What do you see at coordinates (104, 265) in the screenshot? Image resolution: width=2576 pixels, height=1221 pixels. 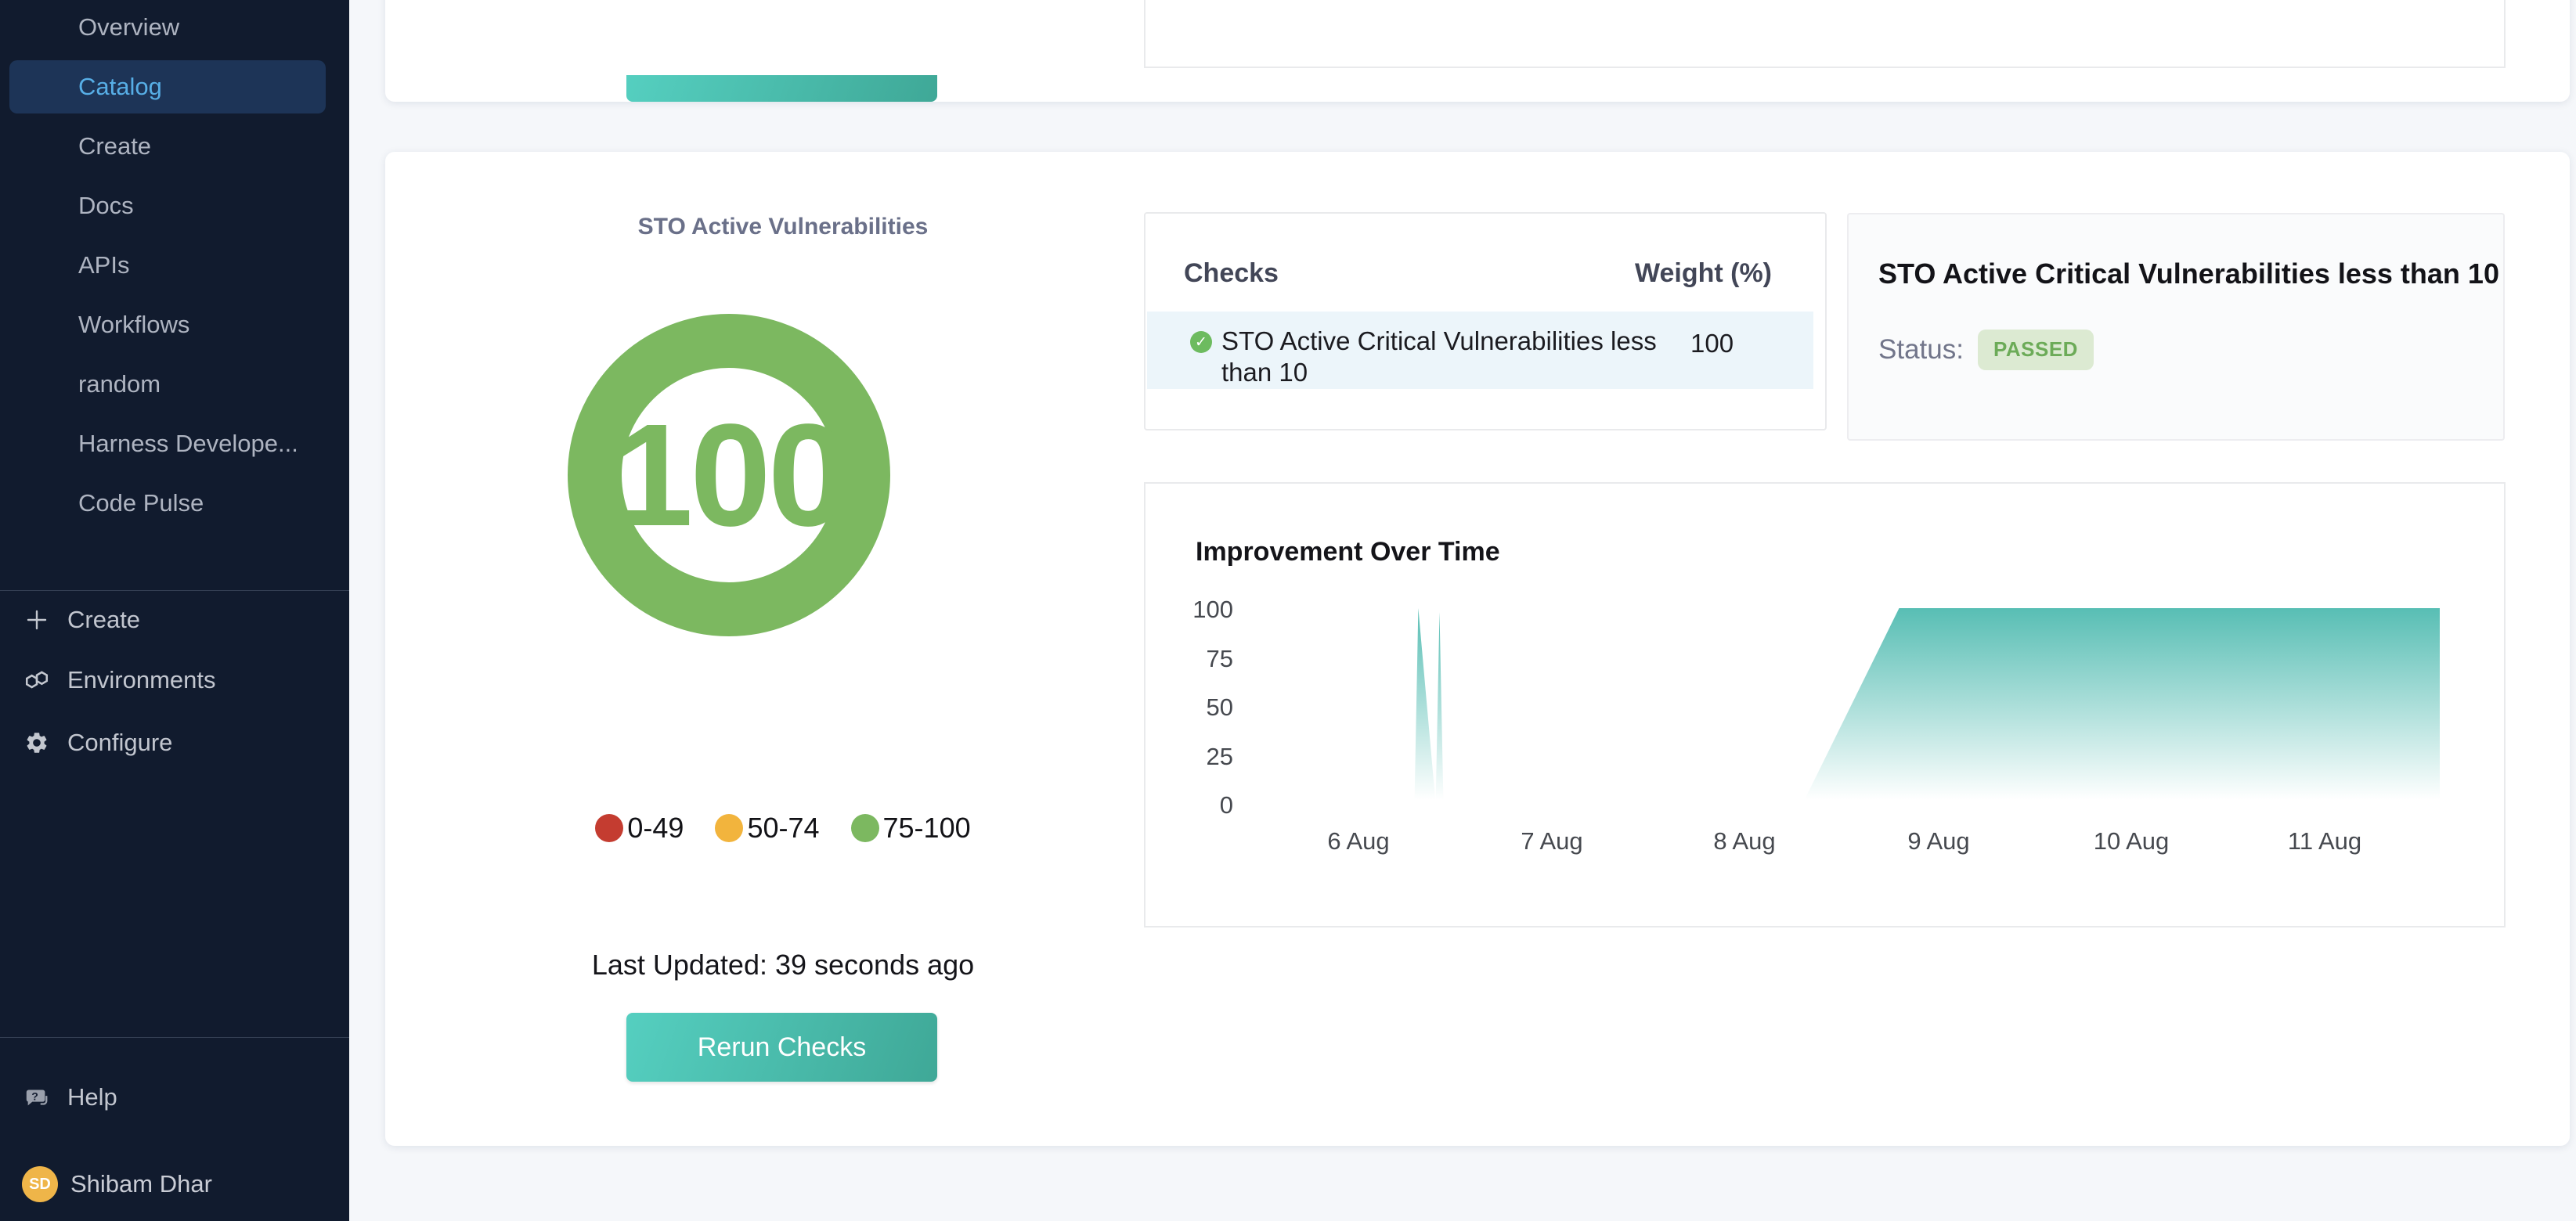 I see `sidebar-item-label: APIs` at bounding box center [104, 265].